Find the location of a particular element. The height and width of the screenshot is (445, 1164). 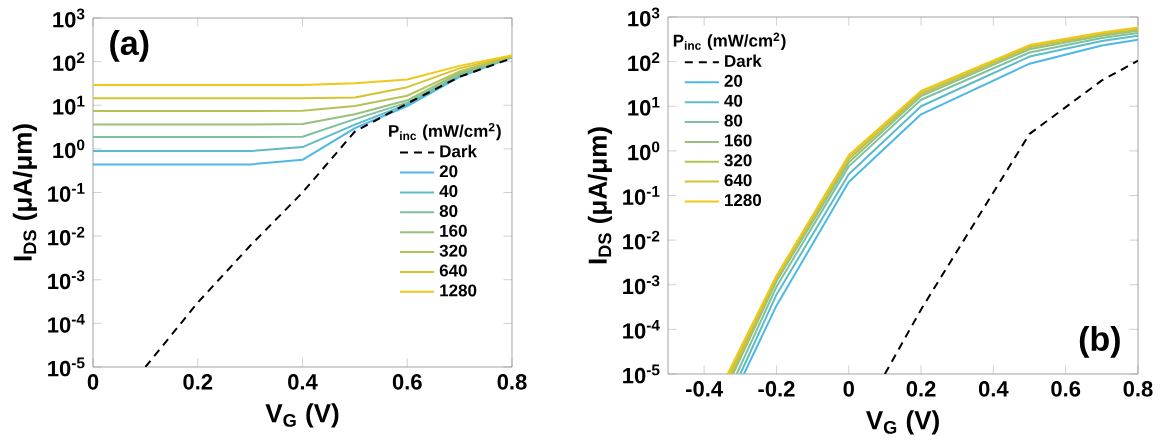

annotation: (b) is located at coordinates (1099, 342).